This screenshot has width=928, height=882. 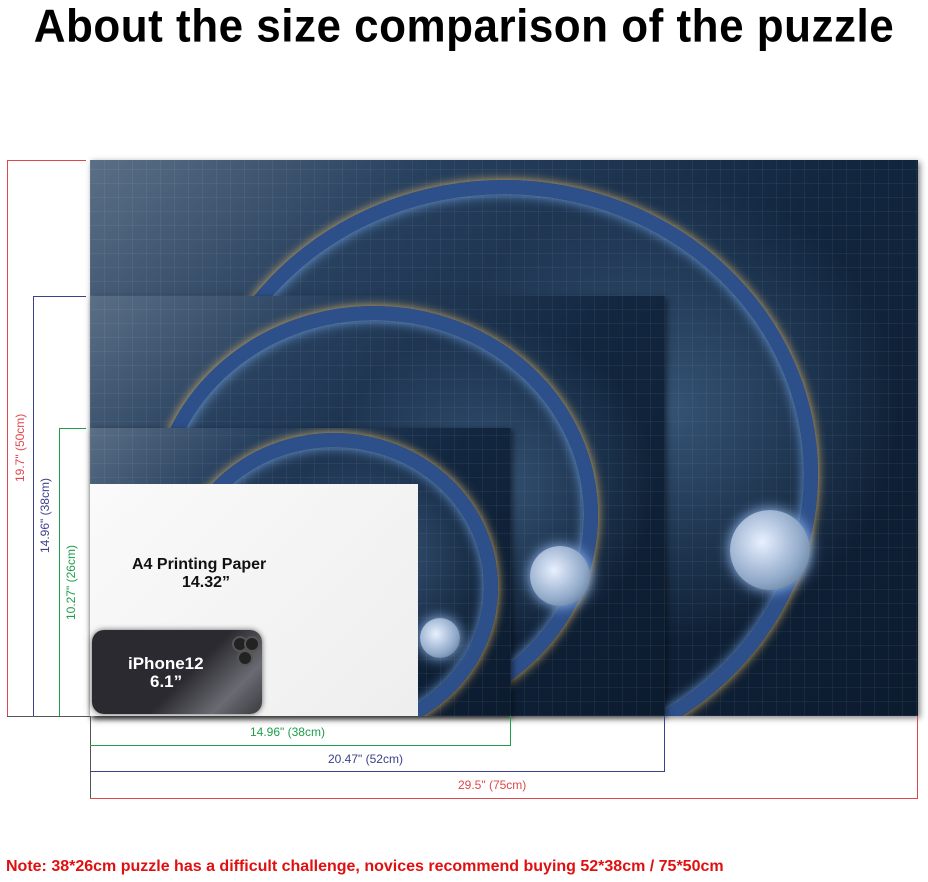 I want to click on a4-size: 14.32”, so click(x=206, y=582).